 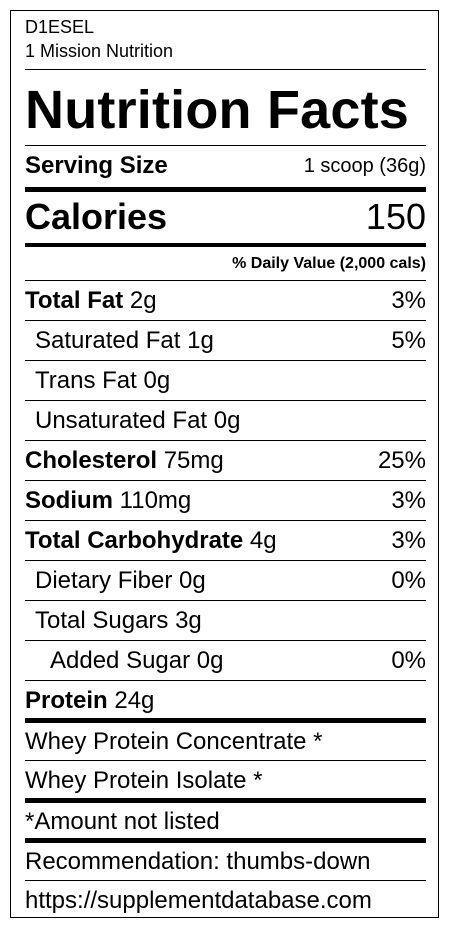 I want to click on nutrient-name: Protein, so click(x=66, y=700).